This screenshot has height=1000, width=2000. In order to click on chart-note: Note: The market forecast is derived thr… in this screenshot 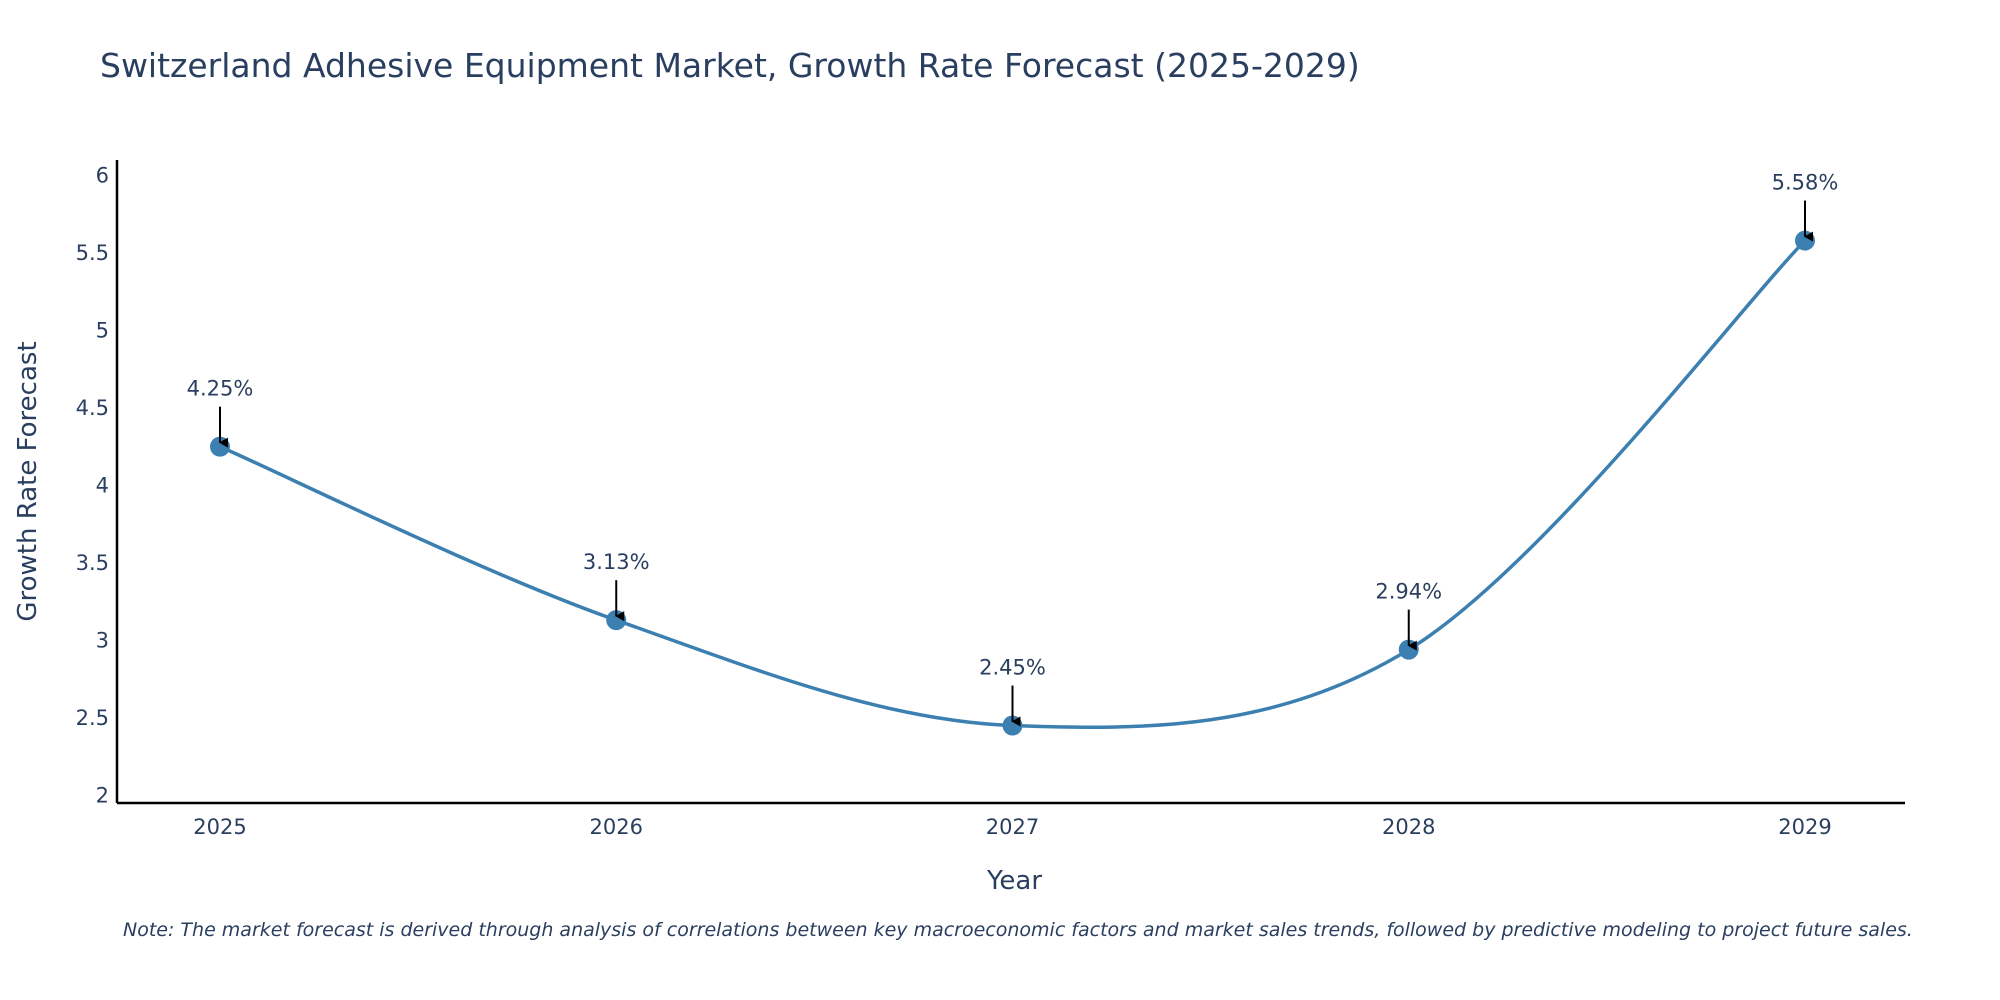, I will do `click(1018, 930)`.